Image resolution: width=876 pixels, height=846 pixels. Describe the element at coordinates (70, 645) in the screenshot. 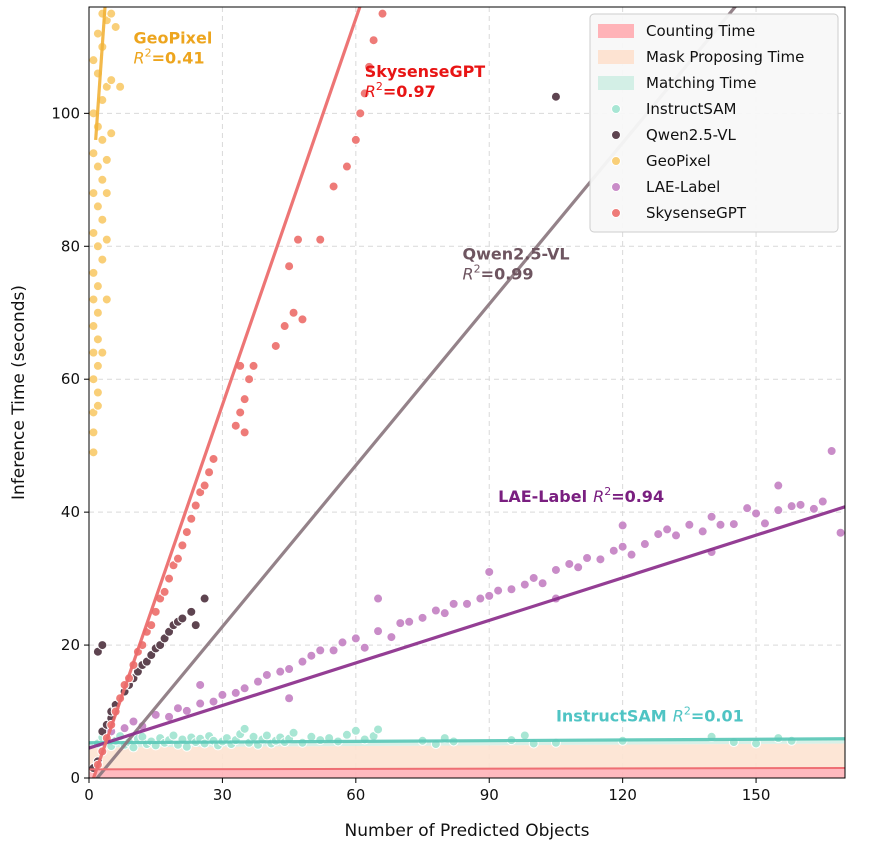

I see `y-tick-label: 20` at that location.